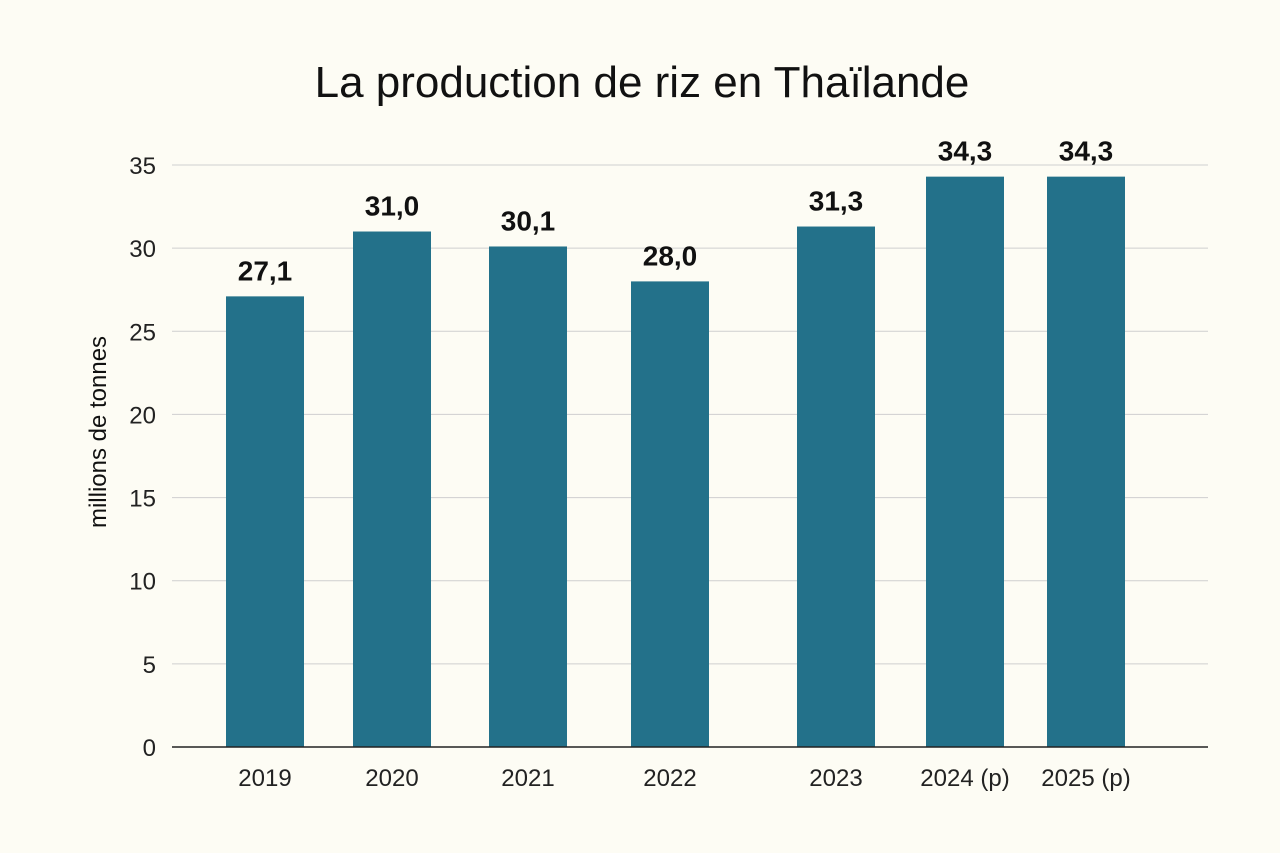  I want to click on x-tick-label: 2024 (p), so click(964, 778).